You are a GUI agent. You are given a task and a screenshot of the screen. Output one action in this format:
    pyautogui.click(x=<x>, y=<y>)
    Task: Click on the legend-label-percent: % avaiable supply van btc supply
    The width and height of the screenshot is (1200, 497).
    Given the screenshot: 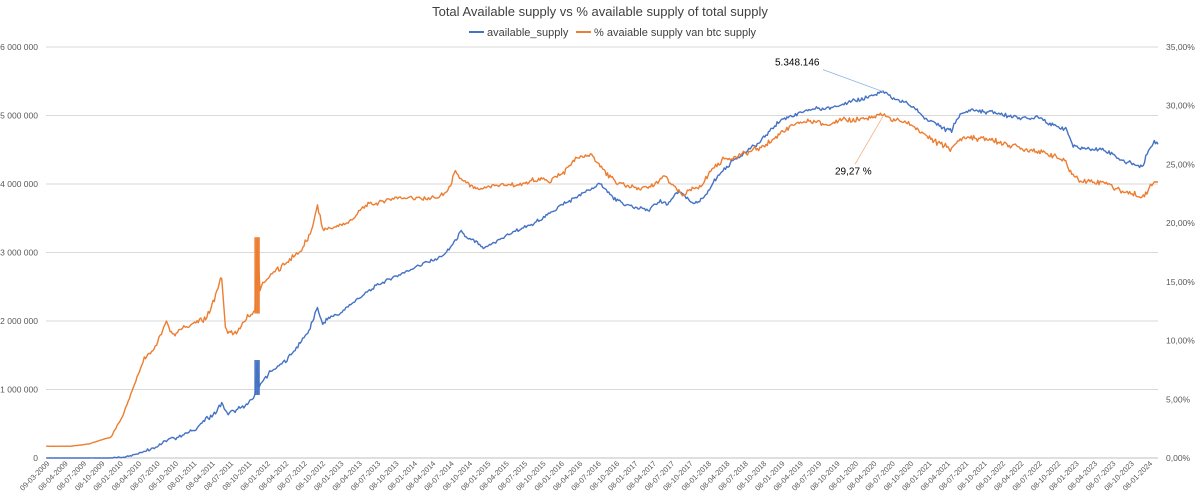 What is the action you would take?
    pyautogui.click(x=675, y=33)
    